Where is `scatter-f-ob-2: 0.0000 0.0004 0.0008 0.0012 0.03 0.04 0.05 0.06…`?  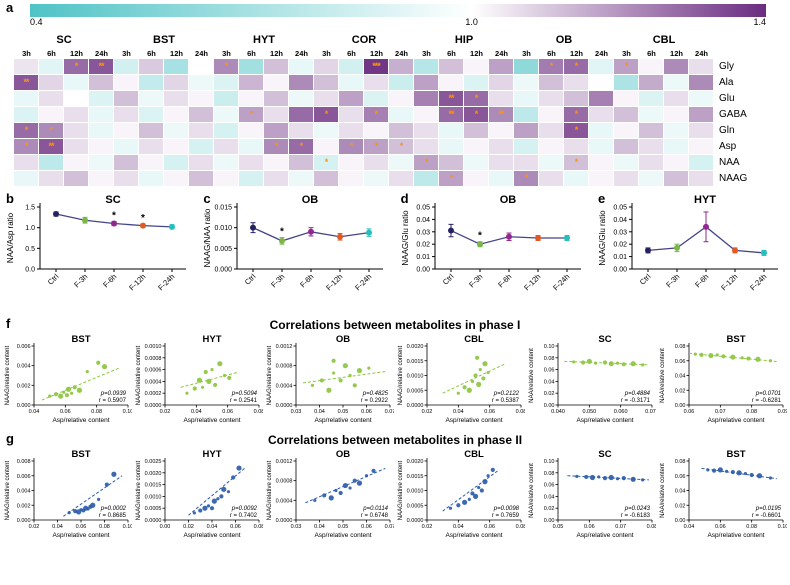 scatter-f-ob-2: 0.0000 0.0004 0.0008 0.0012 0.03 0.04 0.05 0.06… is located at coordinates (330, 379).